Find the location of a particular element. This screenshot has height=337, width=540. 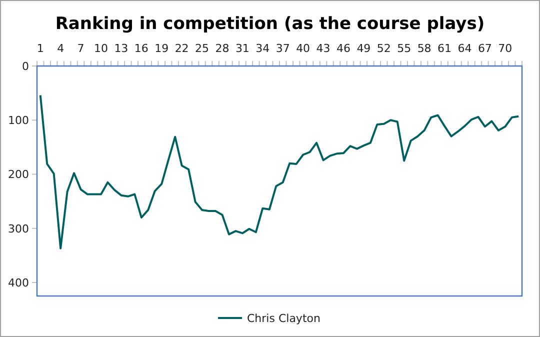

x-tick-label: 61 is located at coordinates (445, 48).